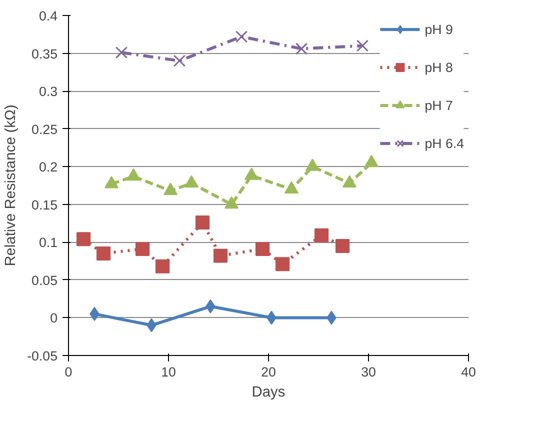  Describe the element at coordinates (54, 318) in the screenshot. I see `y-tick-label: 0` at that location.